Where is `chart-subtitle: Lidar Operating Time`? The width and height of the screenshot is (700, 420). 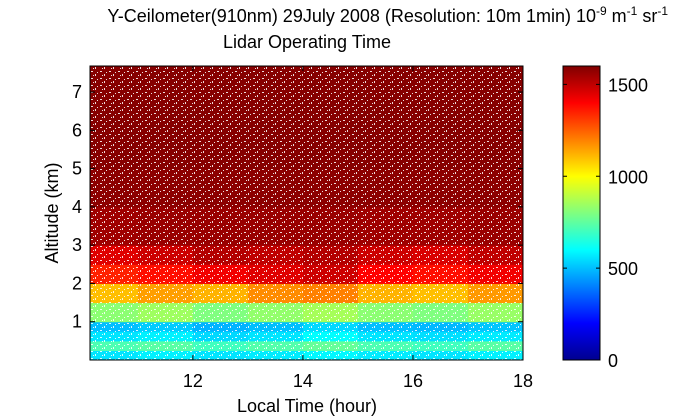 chart-subtitle: Lidar Operating Time is located at coordinates (307, 42).